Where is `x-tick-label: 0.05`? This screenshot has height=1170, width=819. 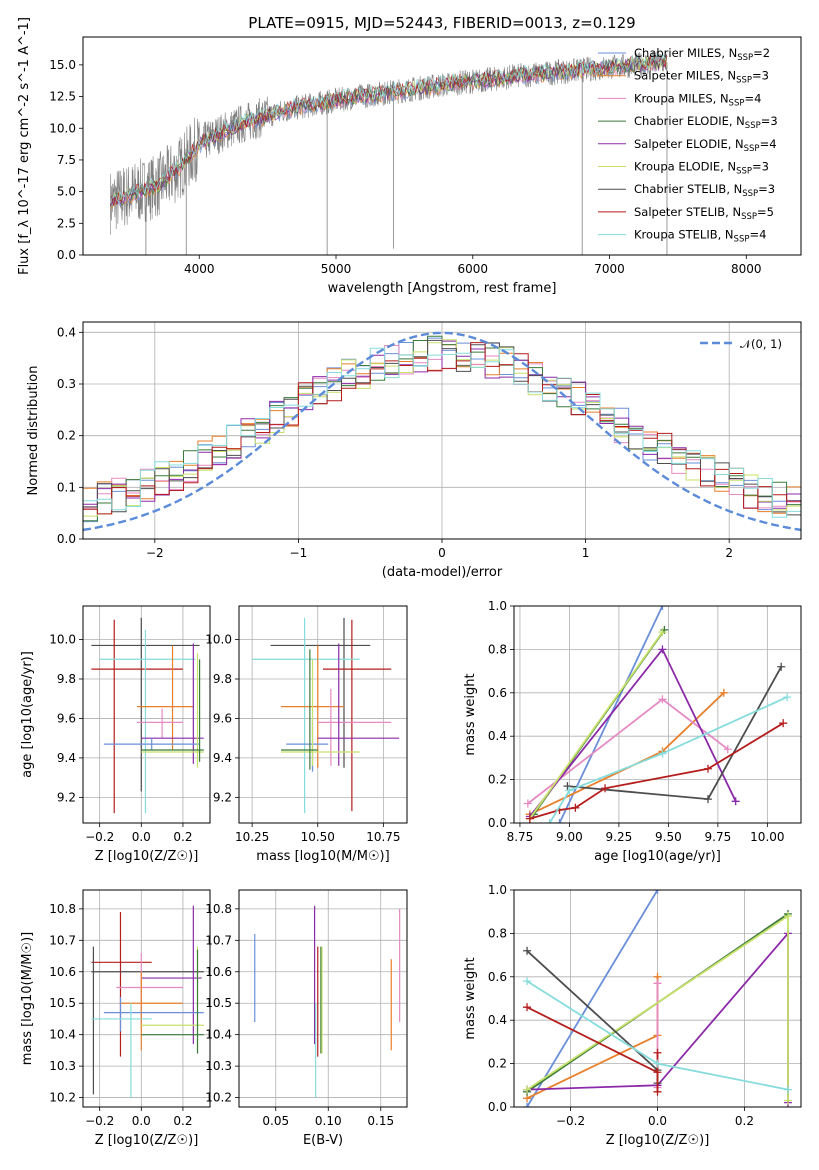
x-tick-label: 0.05 is located at coordinates (275, 1121).